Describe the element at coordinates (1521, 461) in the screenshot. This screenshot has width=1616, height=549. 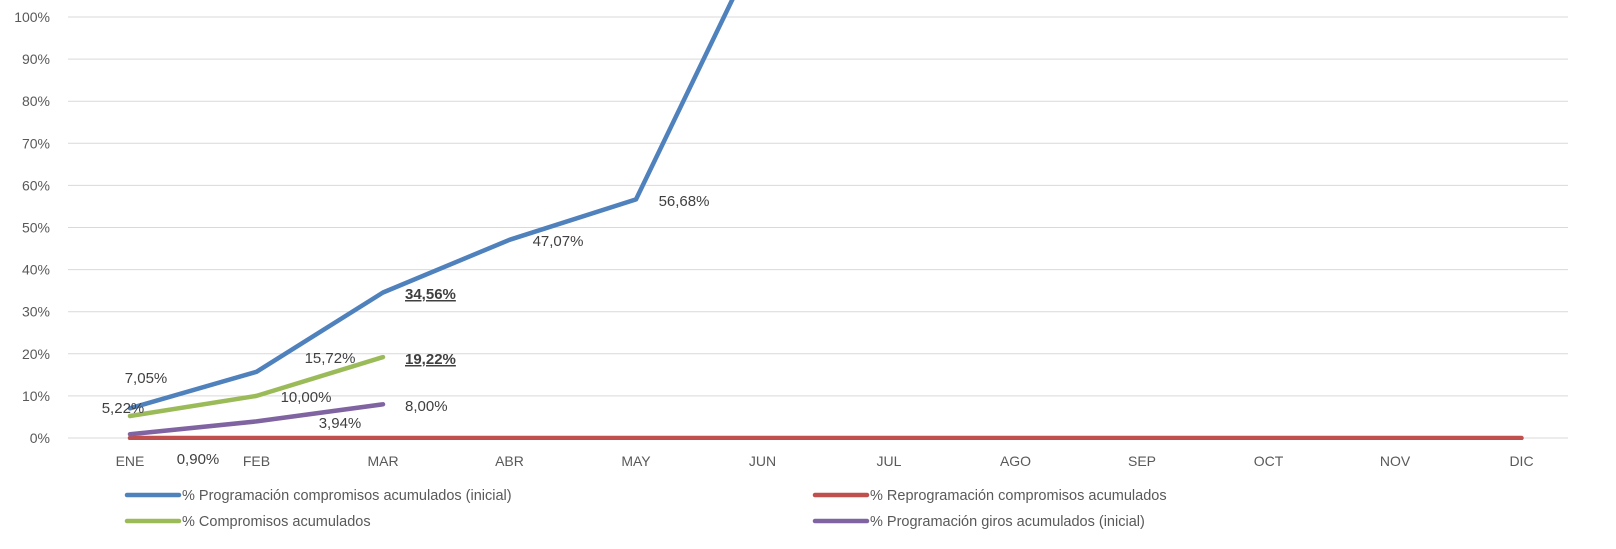
I see `x-tick-label: DIC` at that location.